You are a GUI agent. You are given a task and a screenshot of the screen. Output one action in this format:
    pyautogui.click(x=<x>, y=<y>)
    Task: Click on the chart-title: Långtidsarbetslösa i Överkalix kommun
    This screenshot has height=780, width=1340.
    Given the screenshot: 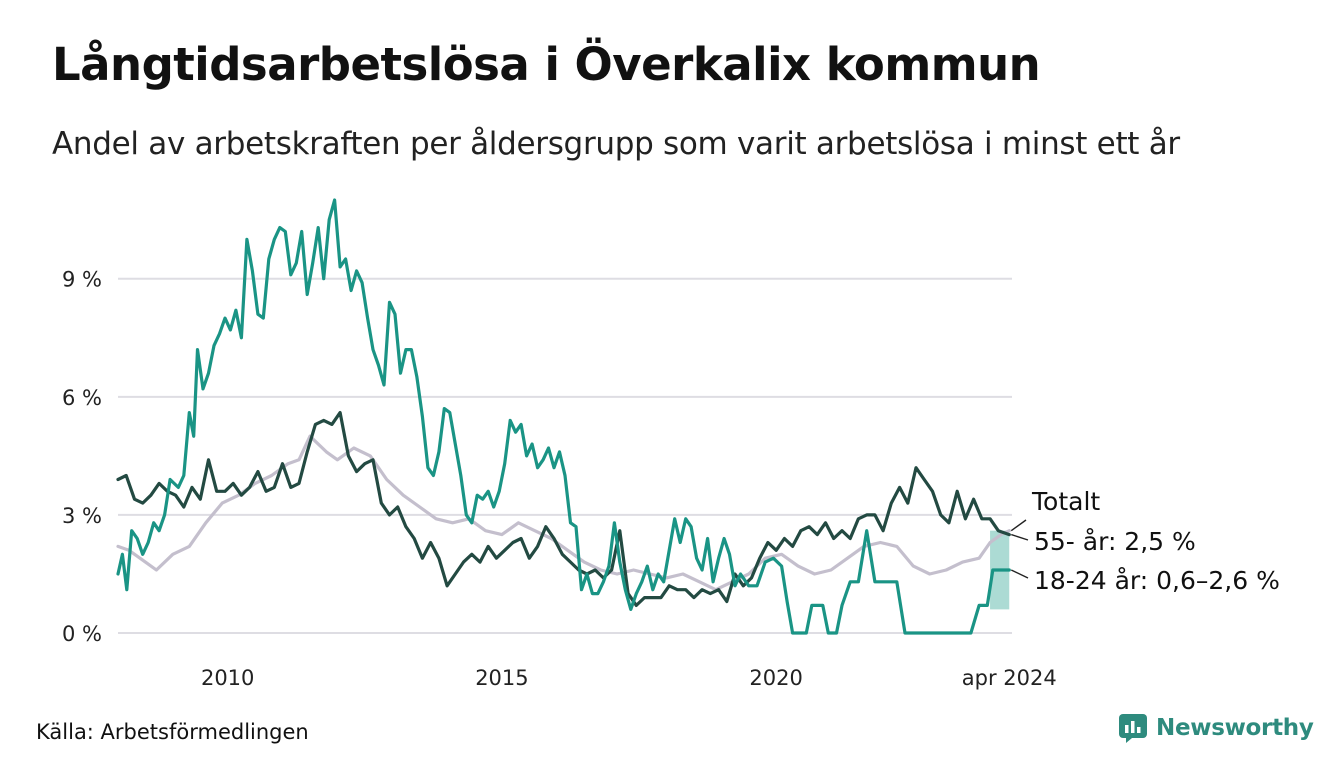 What is the action you would take?
    pyautogui.click(x=546, y=64)
    